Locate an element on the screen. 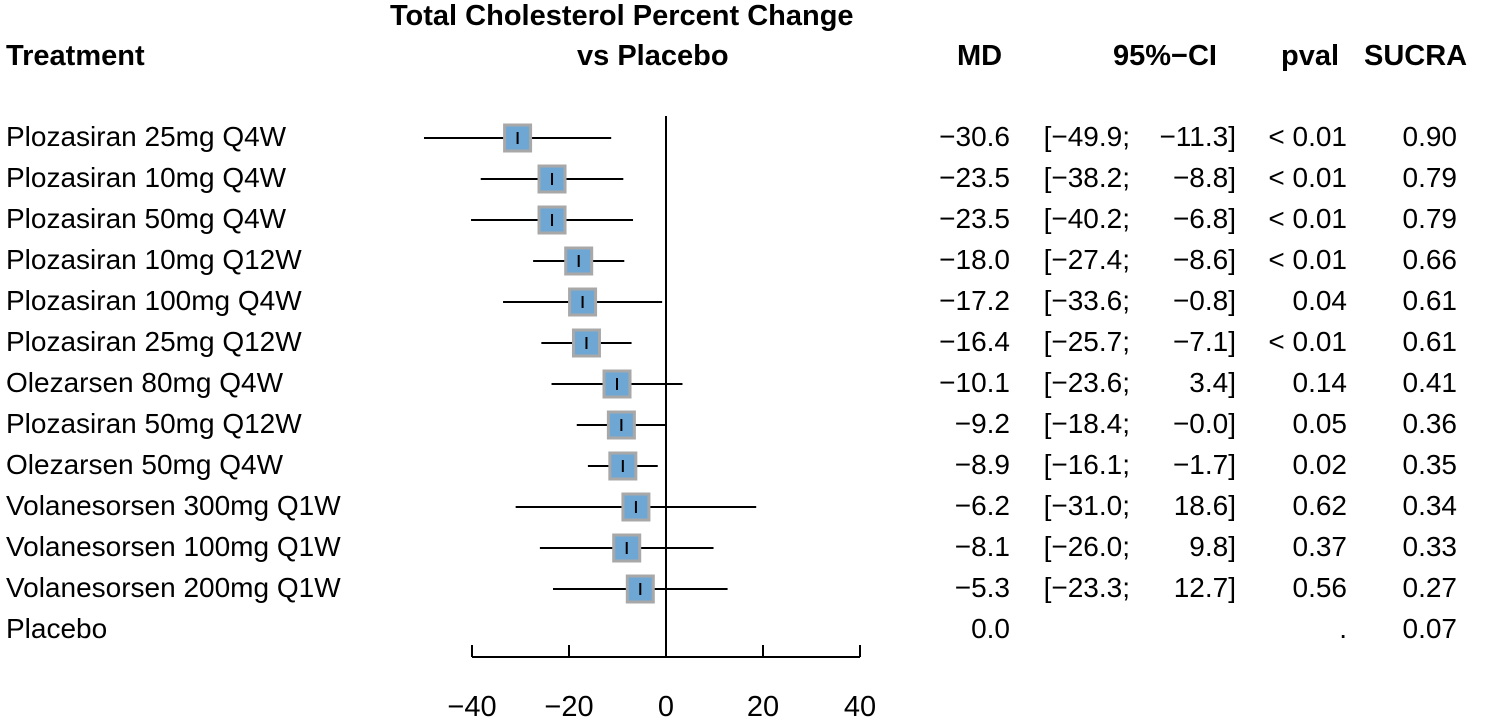 This screenshot has height=726, width=1488. pval-value: 0.56 is located at coordinates (1320, 587).